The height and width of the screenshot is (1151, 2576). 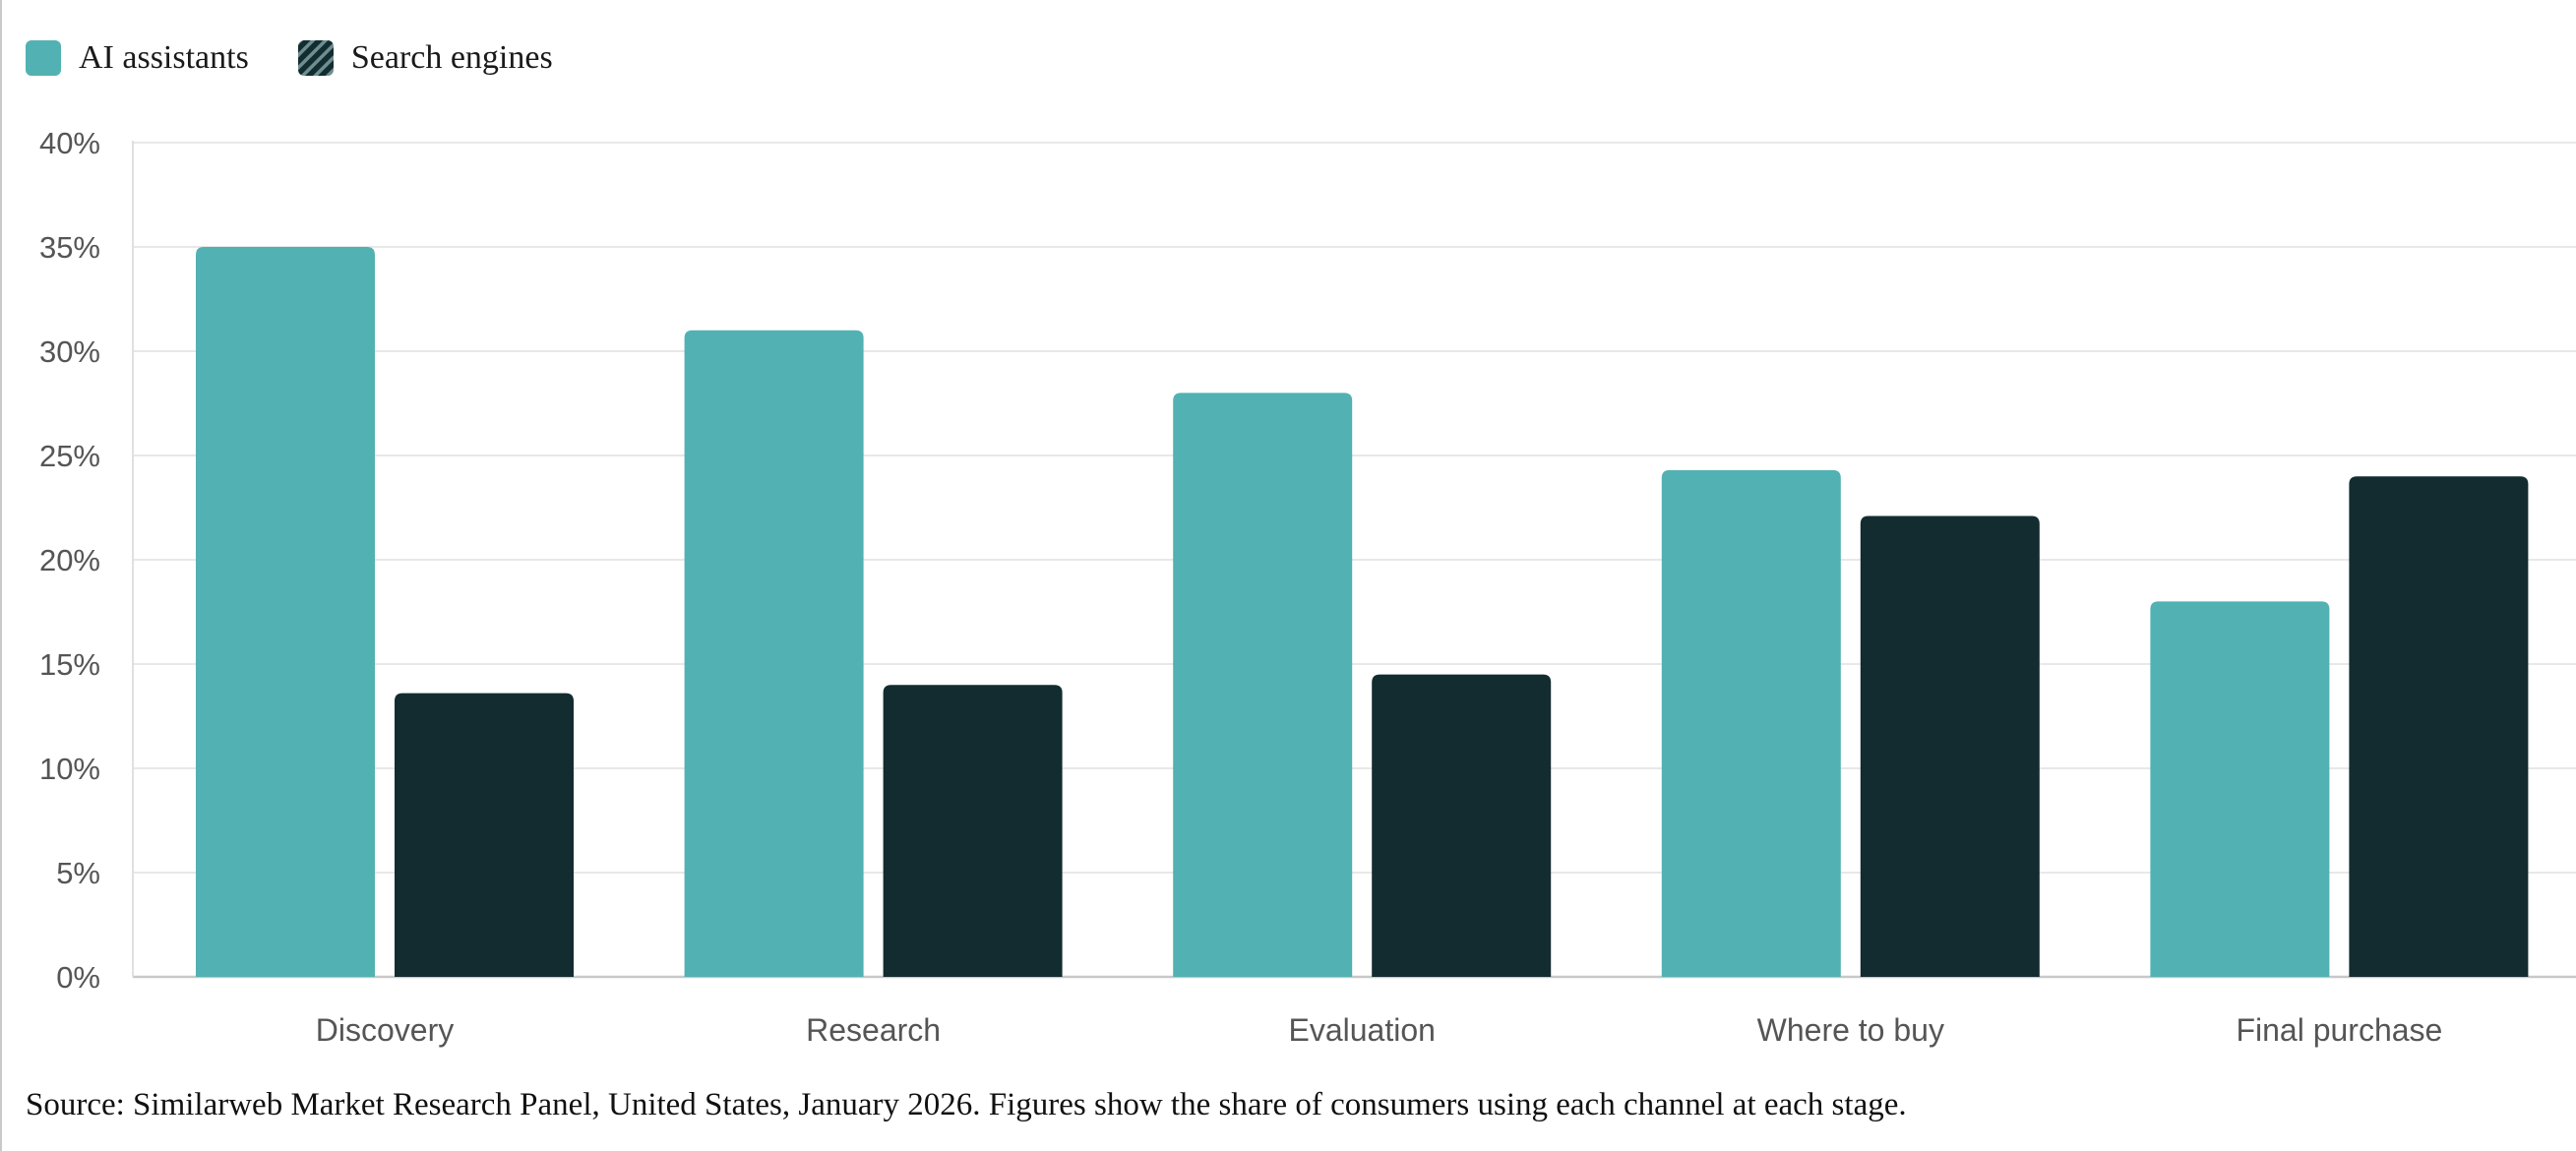 What do you see at coordinates (69, 143) in the screenshot?
I see `y-tick-label: 40%` at bounding box center [69, 143].